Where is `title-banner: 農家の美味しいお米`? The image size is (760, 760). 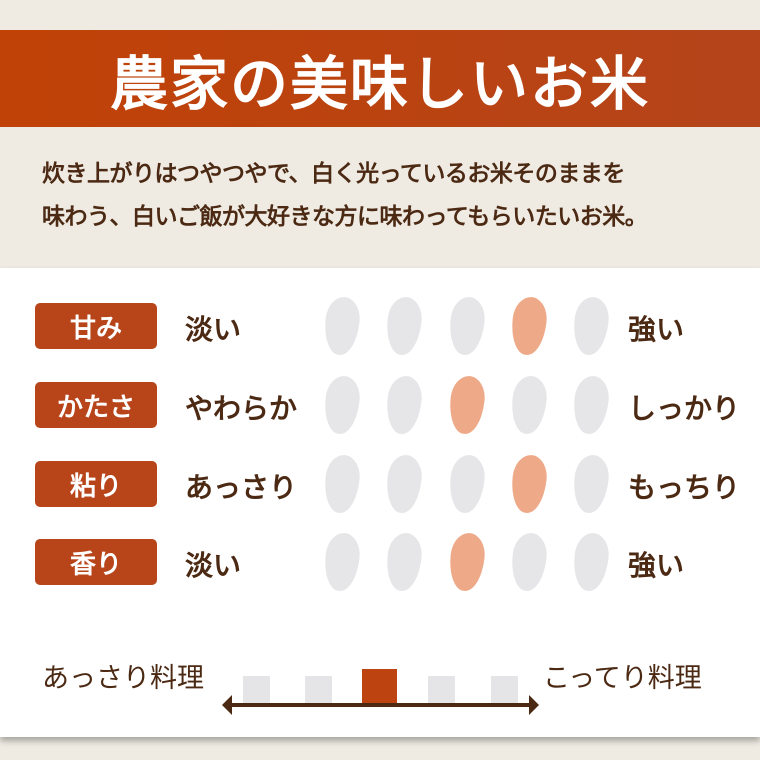
title-banner: 農家の美味しいお米 is located at coordinates (380, 78).